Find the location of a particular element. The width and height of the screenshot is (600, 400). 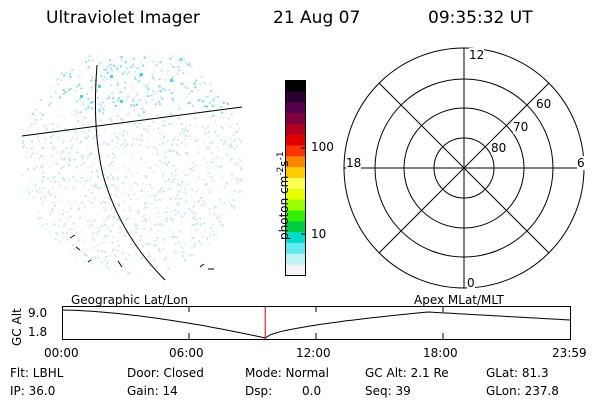

apex-mlat-mlt-title: Apex MLat/MLT is located at coordinates (459, 300).